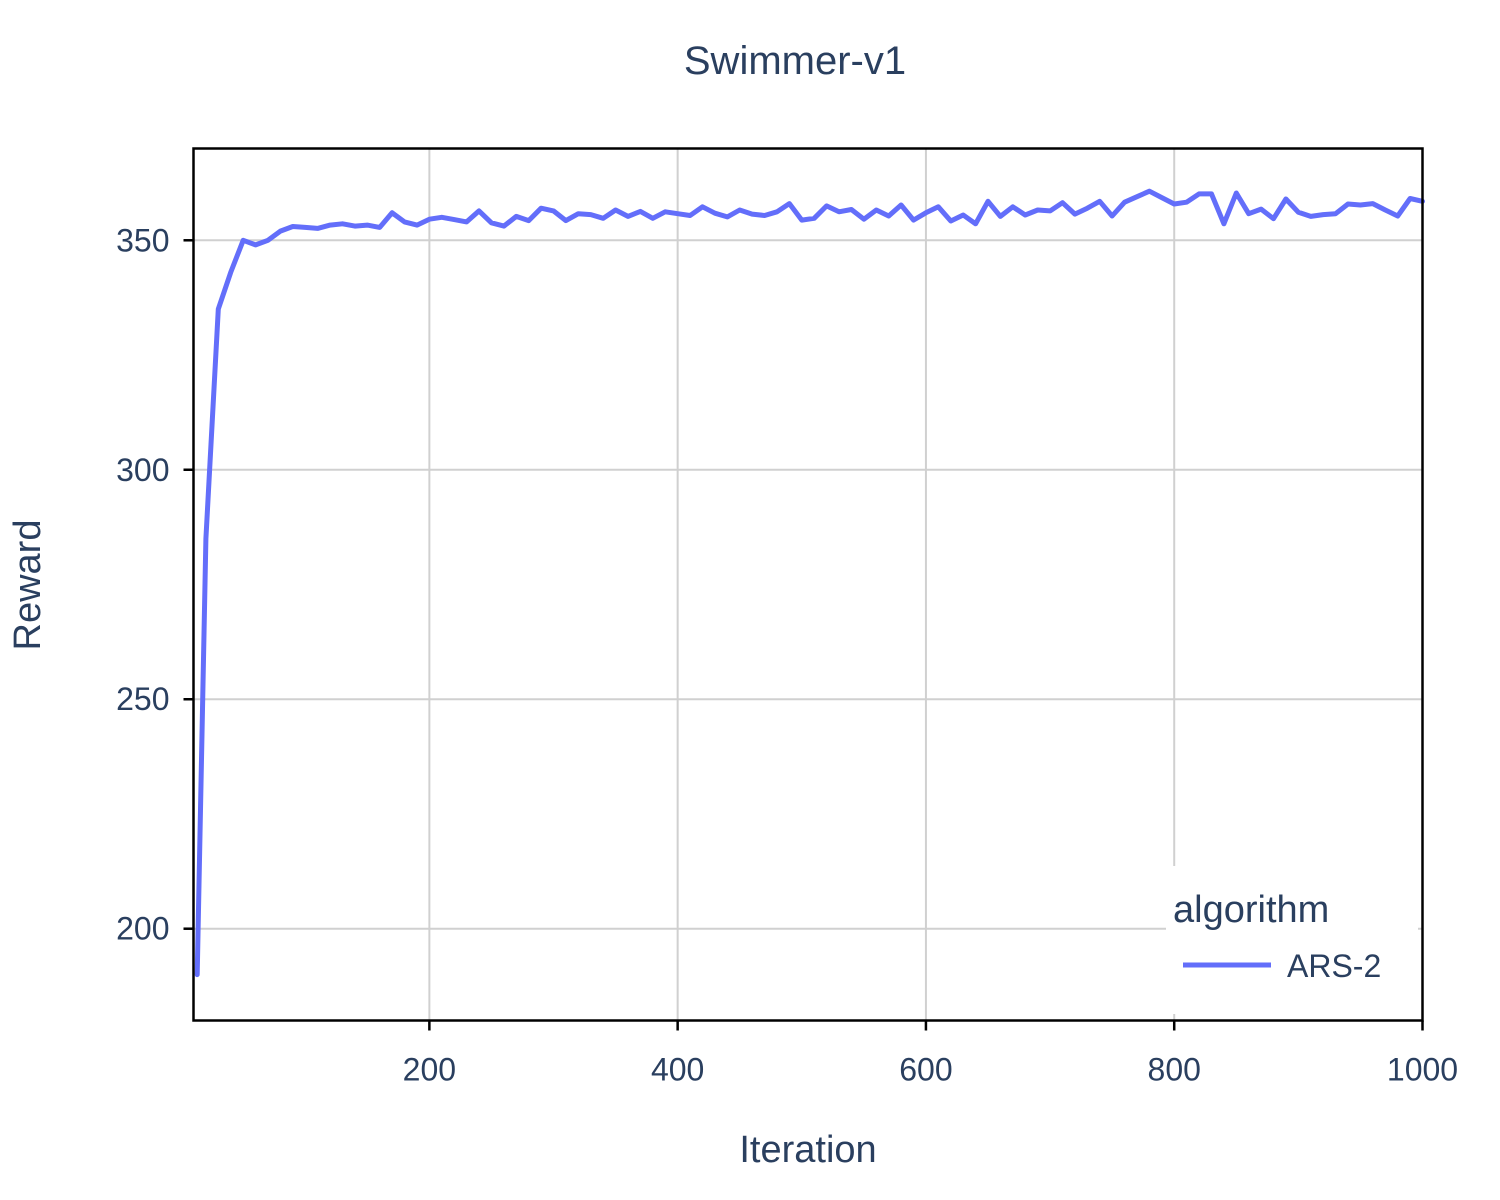 This screenshot has width=1500, height=1200. What do you see at coordinates (142, 699) in the screenshot?
I see `y-tick-label-250: 250` at bounding box center [142, 699].